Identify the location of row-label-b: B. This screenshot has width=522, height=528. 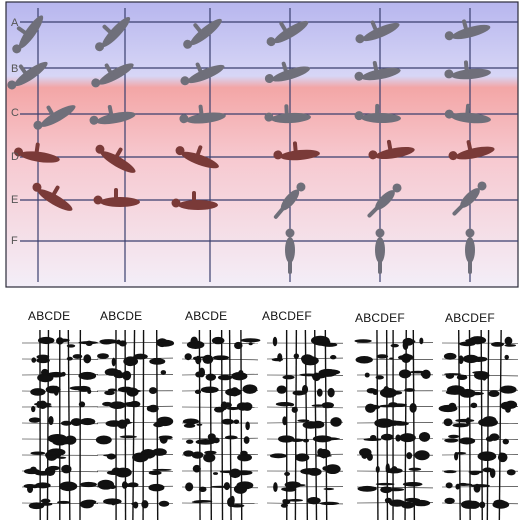
(15, 69).